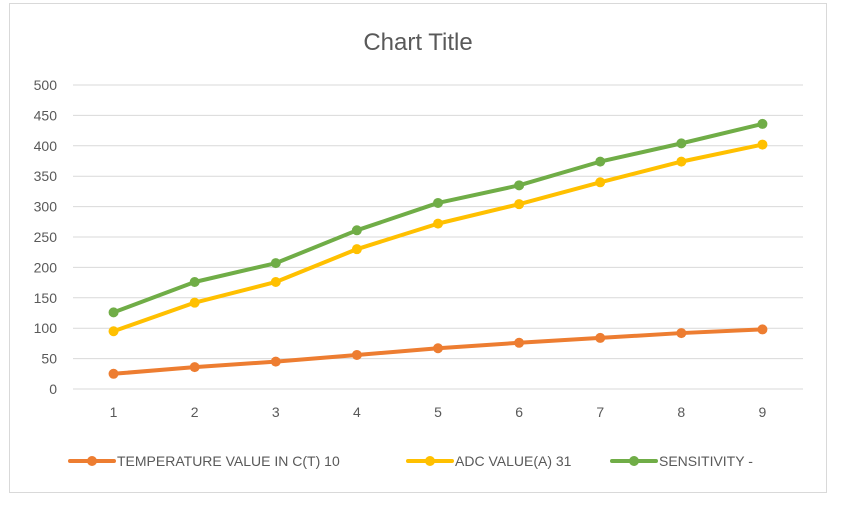 The width and height of the screenshot is (843, 511). I want to click on y-tick-label: 350, so click(46, 176).